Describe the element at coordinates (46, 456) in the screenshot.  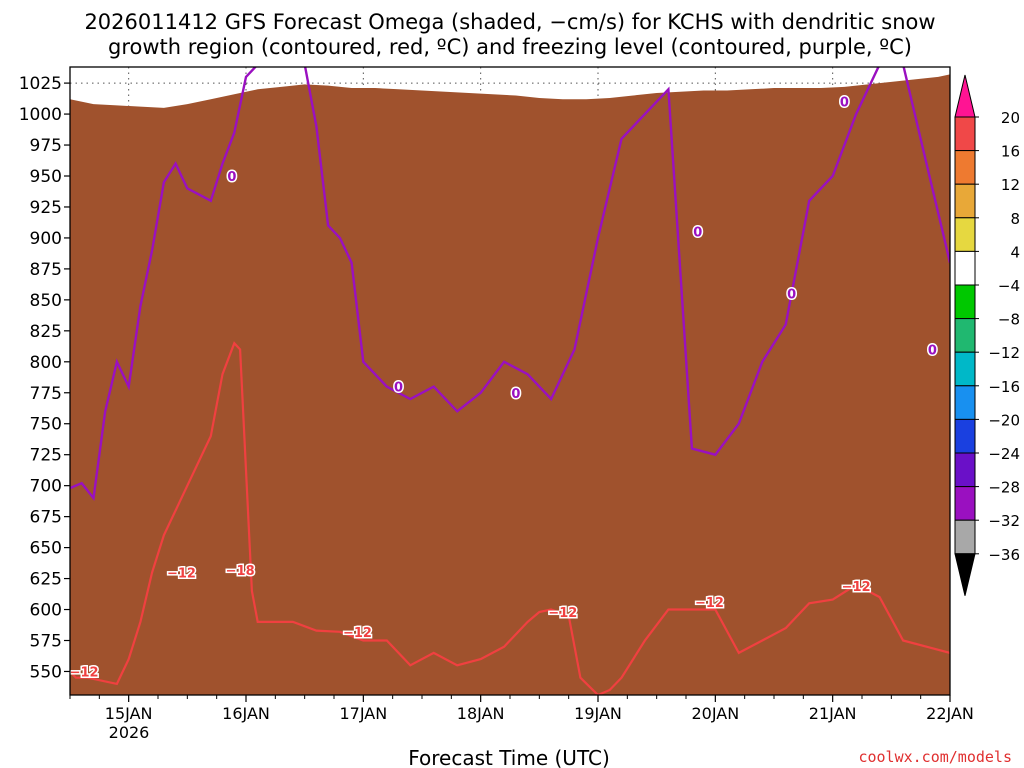
I see `y-tick-label-7: 725` at that location.